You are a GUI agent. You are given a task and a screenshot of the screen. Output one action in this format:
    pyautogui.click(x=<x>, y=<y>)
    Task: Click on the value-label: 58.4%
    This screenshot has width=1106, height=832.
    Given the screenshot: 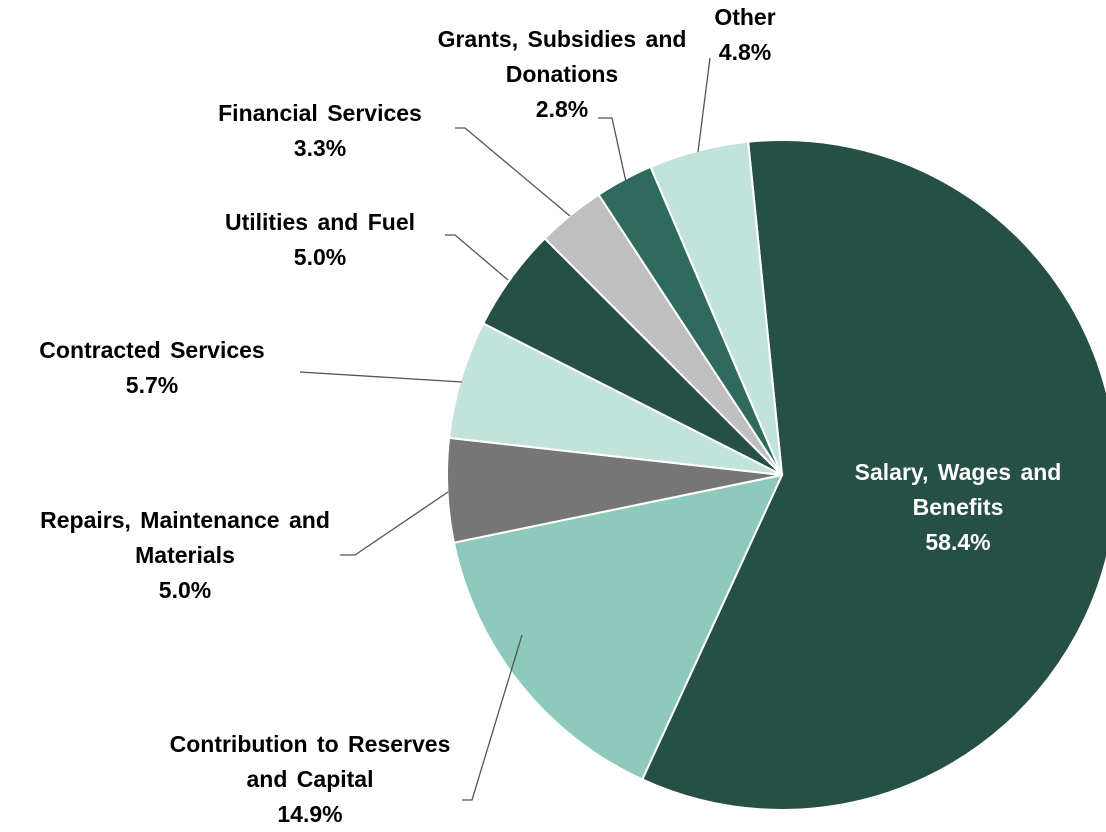 What is the action you would take?
    pyautogui.click(x=958, y=542)
    